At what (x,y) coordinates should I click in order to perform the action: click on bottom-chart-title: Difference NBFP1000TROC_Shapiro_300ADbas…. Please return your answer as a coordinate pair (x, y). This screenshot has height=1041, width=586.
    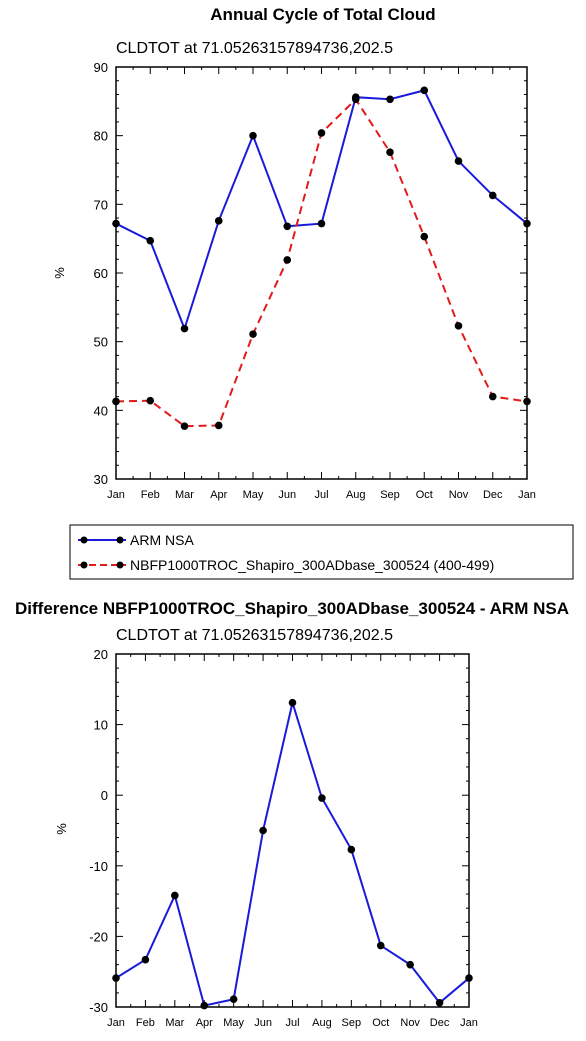
    Looking at the image, I should click on (292, 608).